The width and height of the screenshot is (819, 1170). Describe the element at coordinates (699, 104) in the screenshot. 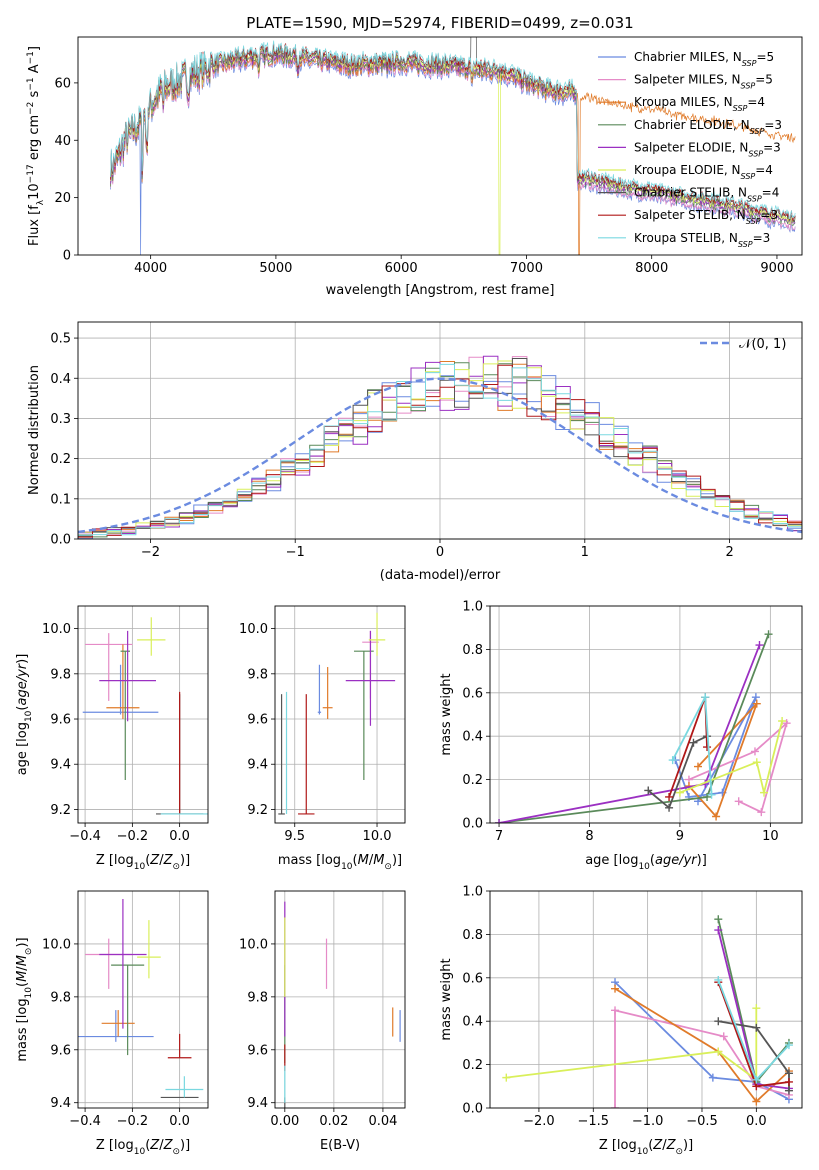

I see `legend-label: Kroupa MILES, NSSP=4` at that location.